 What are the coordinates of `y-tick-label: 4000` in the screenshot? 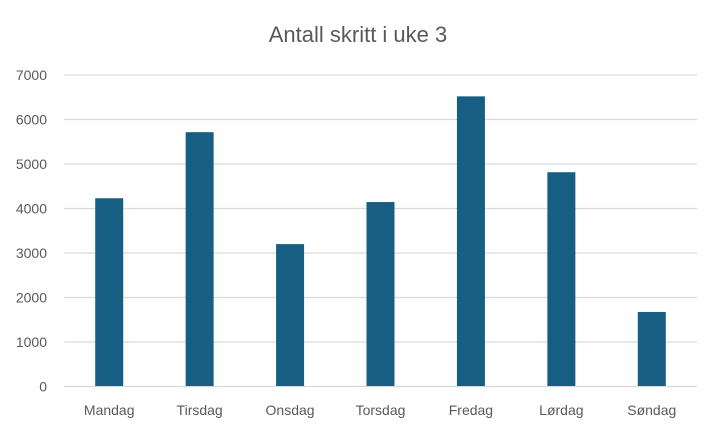 It's located at (31, 209).